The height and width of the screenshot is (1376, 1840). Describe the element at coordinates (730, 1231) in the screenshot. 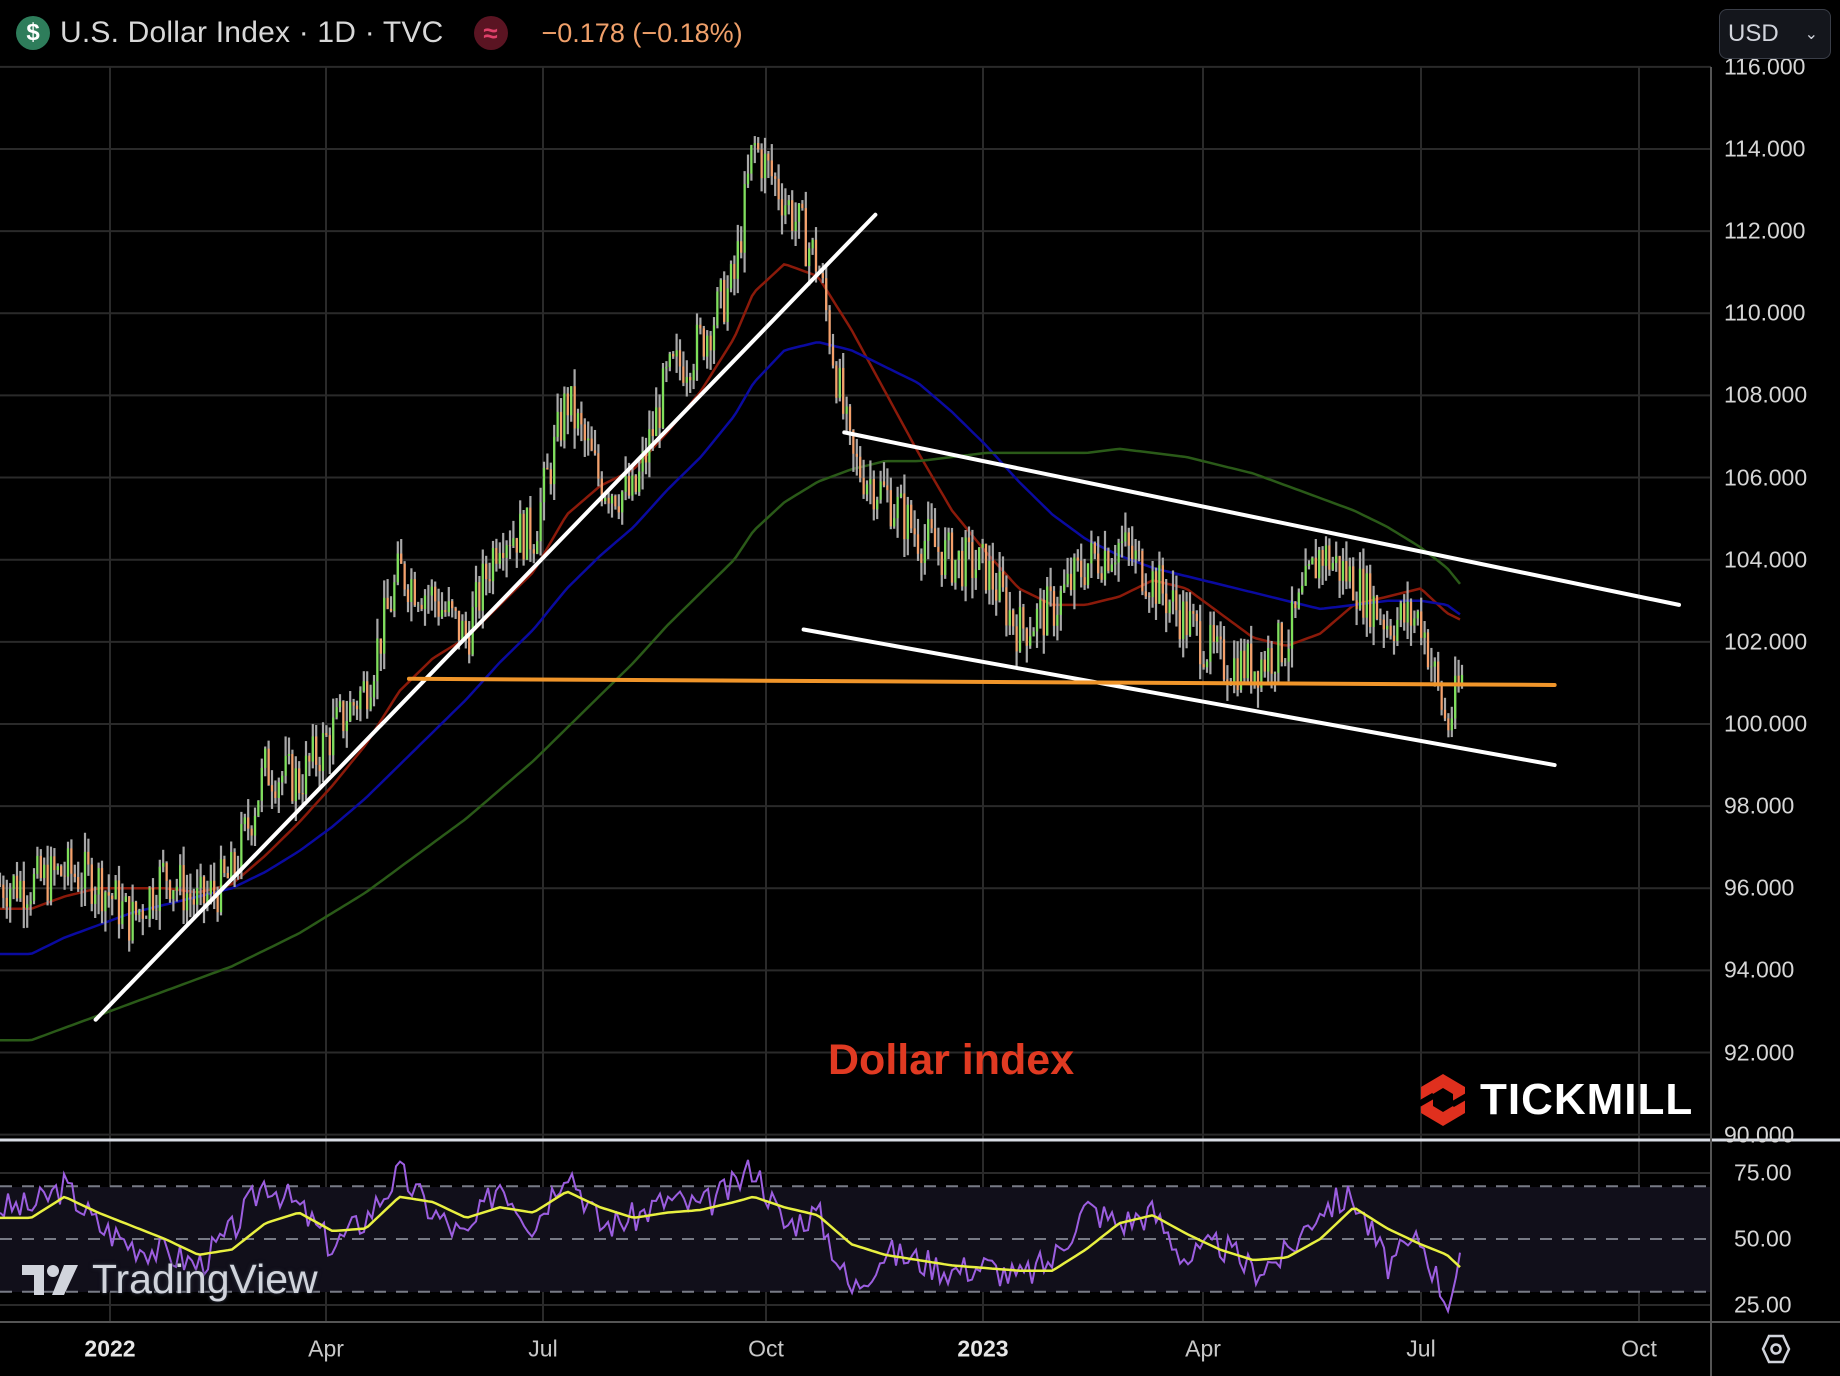

I see `rsi-ma-line` at that location.